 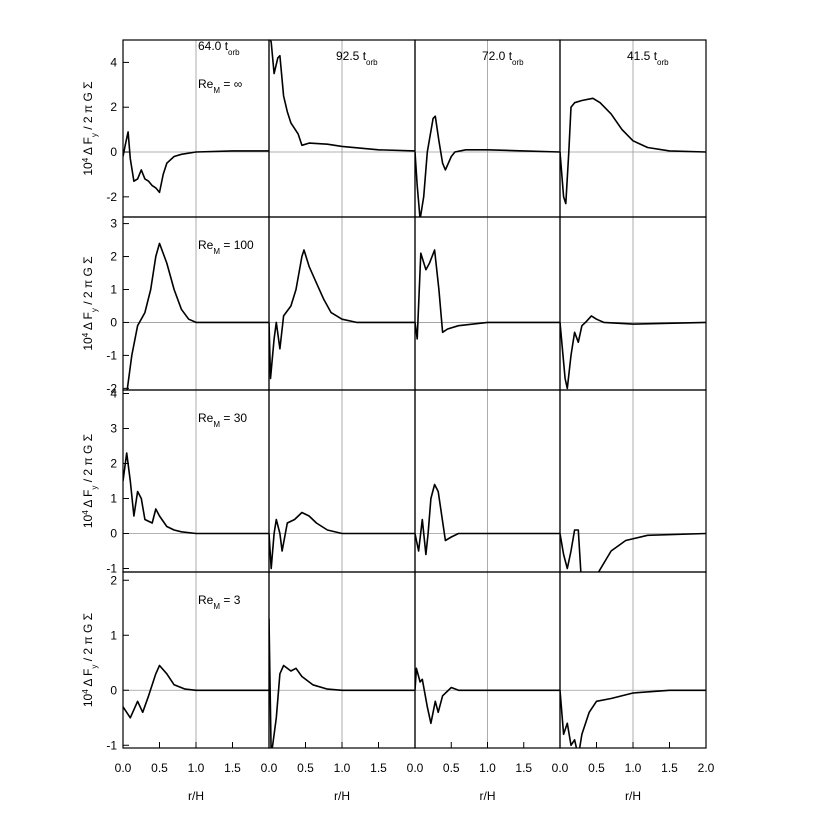 I want to click on annotation: ReM = ∞, so click(x=220, y=86).